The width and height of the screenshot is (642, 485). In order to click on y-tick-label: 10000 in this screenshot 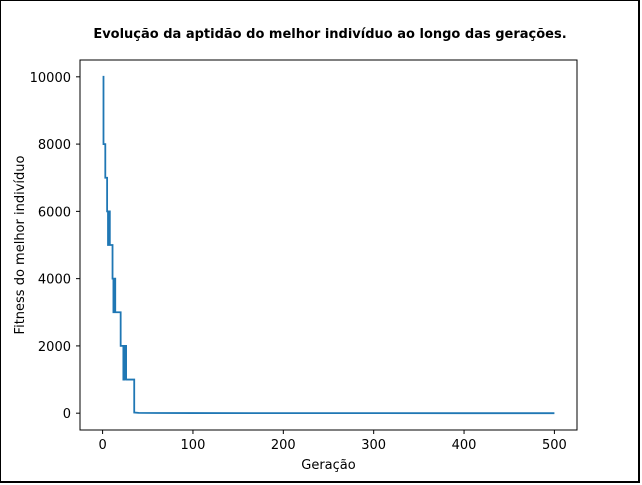, I will do `click(50, 78)`.